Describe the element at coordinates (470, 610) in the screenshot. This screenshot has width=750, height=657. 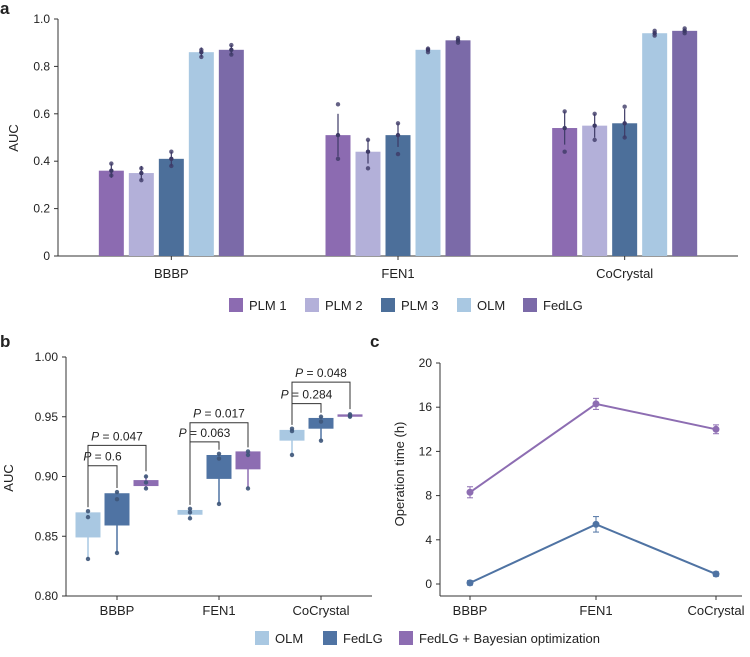
I see `panel-c-category-label: BBBP` at that location.